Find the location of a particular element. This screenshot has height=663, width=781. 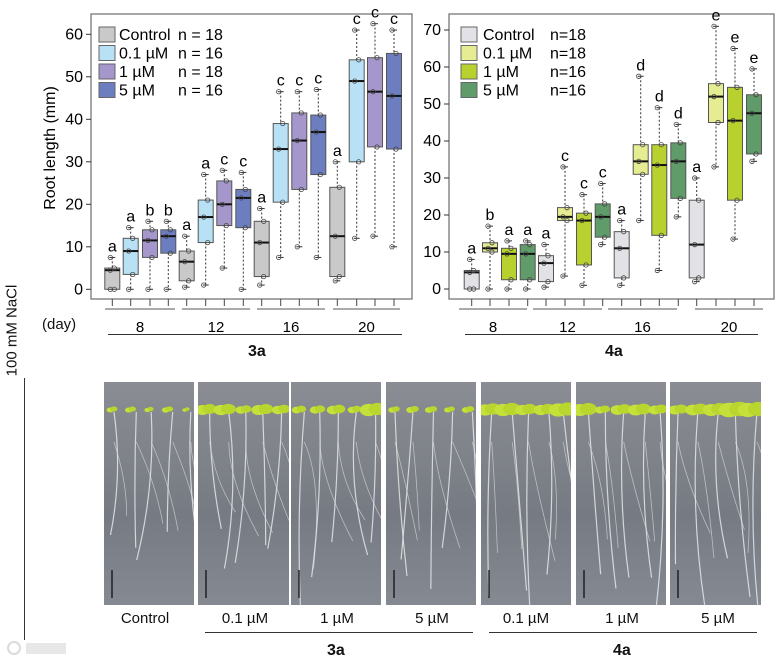

side-divider is located at coordinates (24, 509).